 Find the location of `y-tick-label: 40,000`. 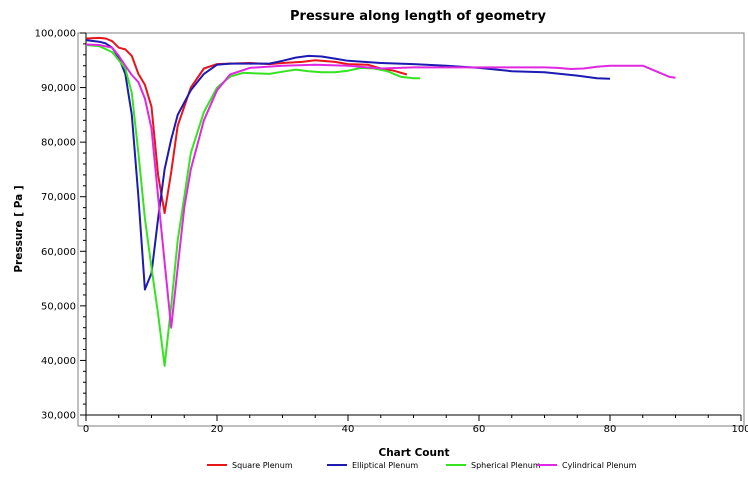

y-tick-label: 40,000 is located at coordinates (58, 361).